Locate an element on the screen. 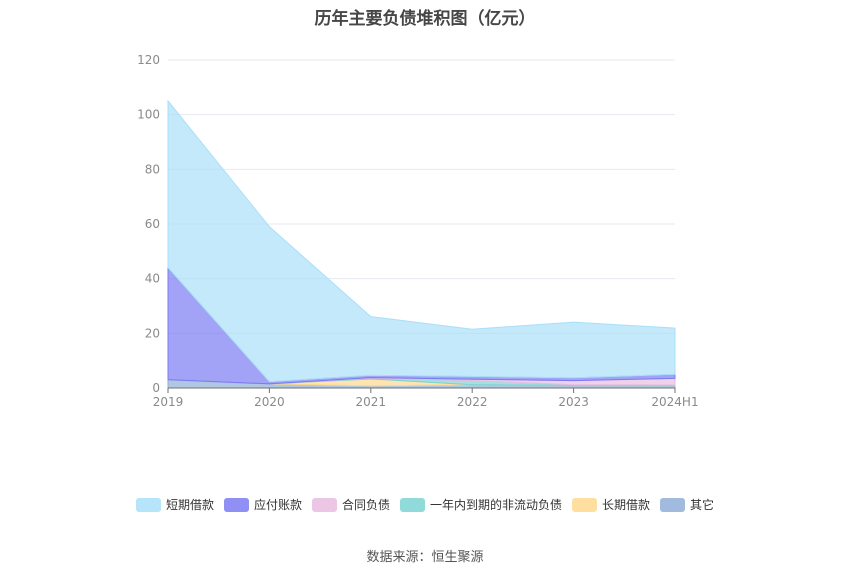 Image resolution: width=850 pixels, height=575 pixels. legend-item: 合同负债 is located at coordinates (350, 504).